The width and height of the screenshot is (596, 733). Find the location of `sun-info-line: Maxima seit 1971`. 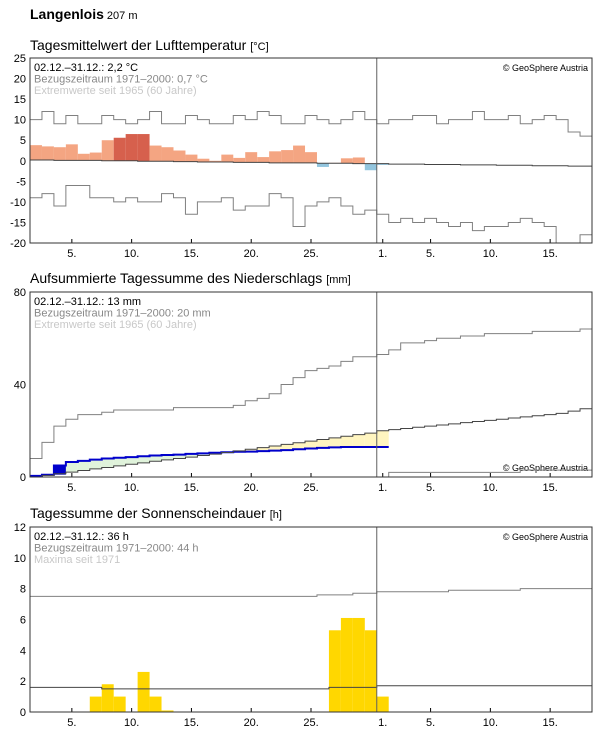

sun-info-line: Maxima seit 1971 is located at coordinates (77, 560).